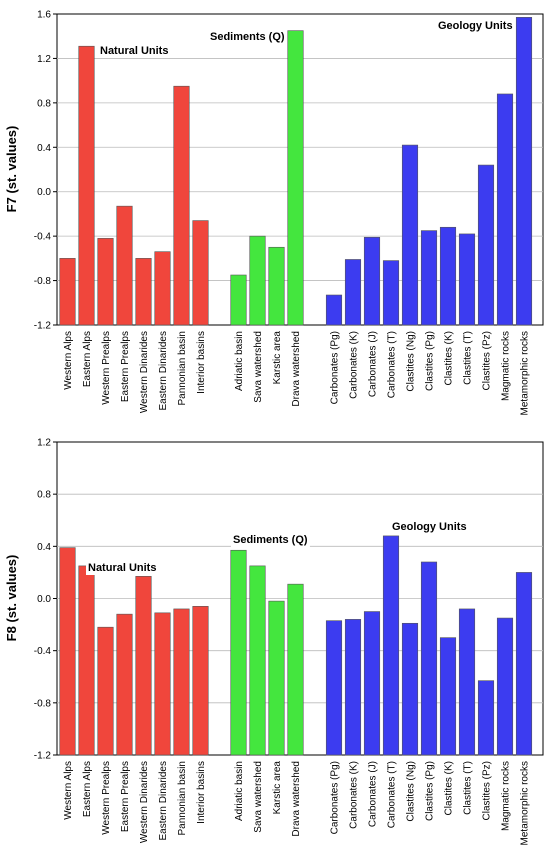  What do you see at coordinates (276, 678) in the screenshot?
I see `bar-karstic-area` at bounding box center [276, 678].